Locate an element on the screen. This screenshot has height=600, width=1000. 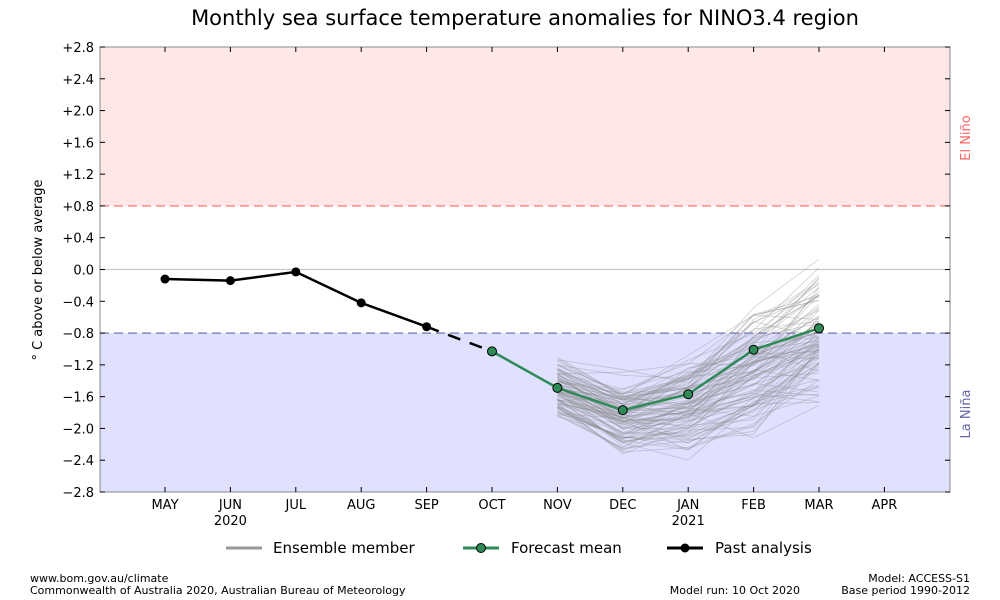
y-tick-label: −0.4 is located at coordinates (78, 302).